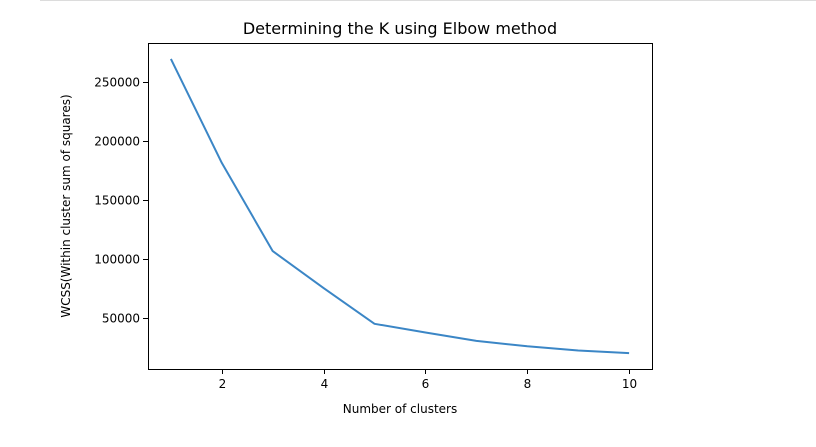 This screenshot has height=447, width=816. Describe the element at coordinates (121, 319) in the screenshot. I see `y-tick-label: 50000` at that location.